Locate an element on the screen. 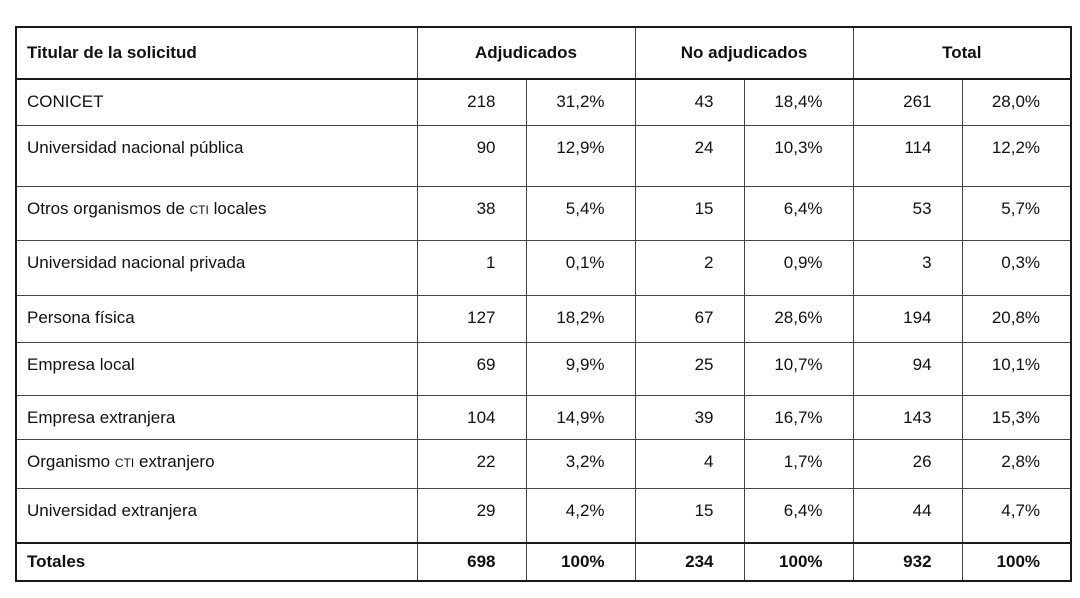 This screenshot has width=1080, height=598. no-adjudicados-count: 43 is located at coordinates (689, 102).